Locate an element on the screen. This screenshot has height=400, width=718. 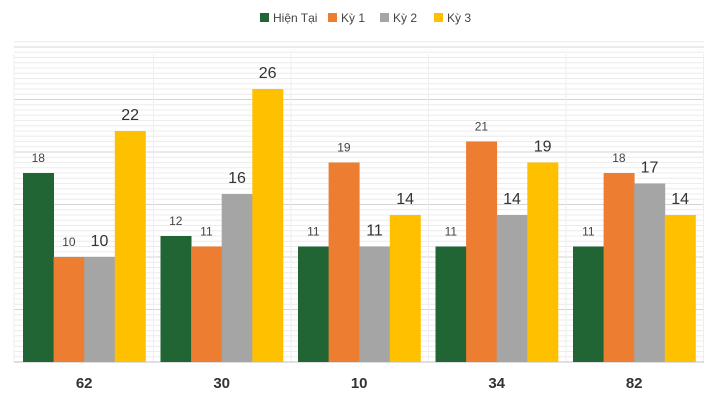
data-label: 26 is located at coordinates (268, 73).